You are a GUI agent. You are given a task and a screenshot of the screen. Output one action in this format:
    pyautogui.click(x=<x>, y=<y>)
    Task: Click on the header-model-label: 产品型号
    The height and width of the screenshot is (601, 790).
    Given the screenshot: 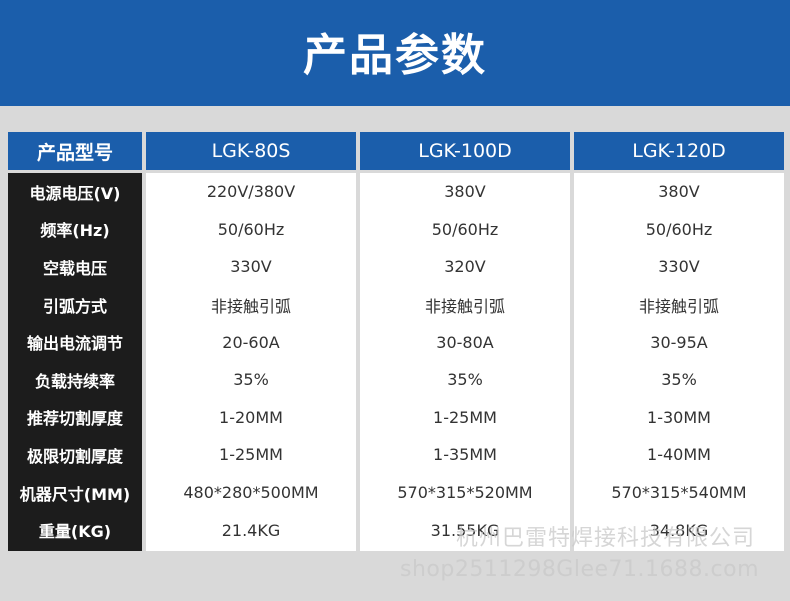 What is the action you would take?
    pyautogui.click(x=75, y=151)
    